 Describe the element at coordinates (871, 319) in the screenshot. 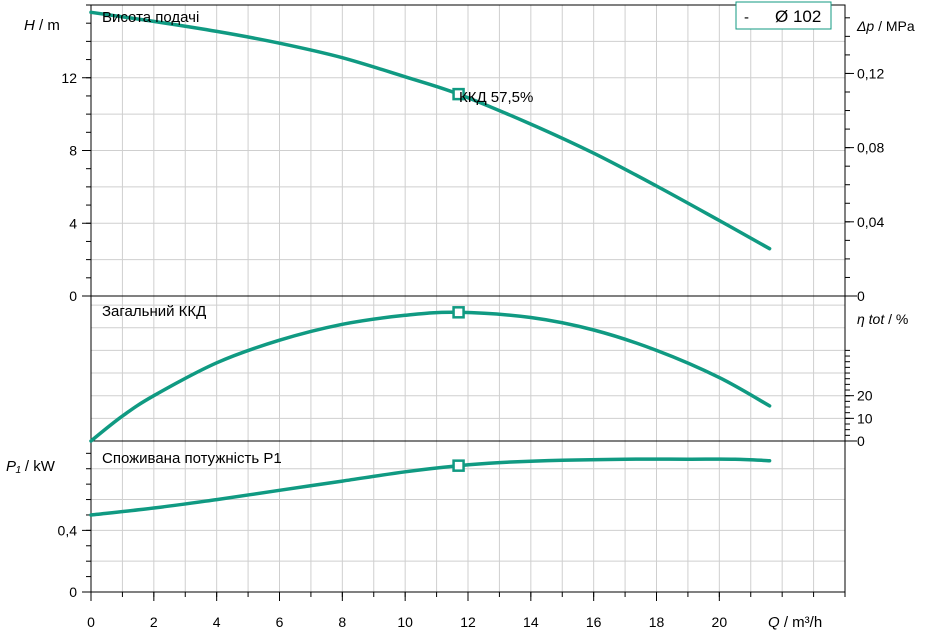

I see `efficiency-axis-symbol: η tot` at that location.